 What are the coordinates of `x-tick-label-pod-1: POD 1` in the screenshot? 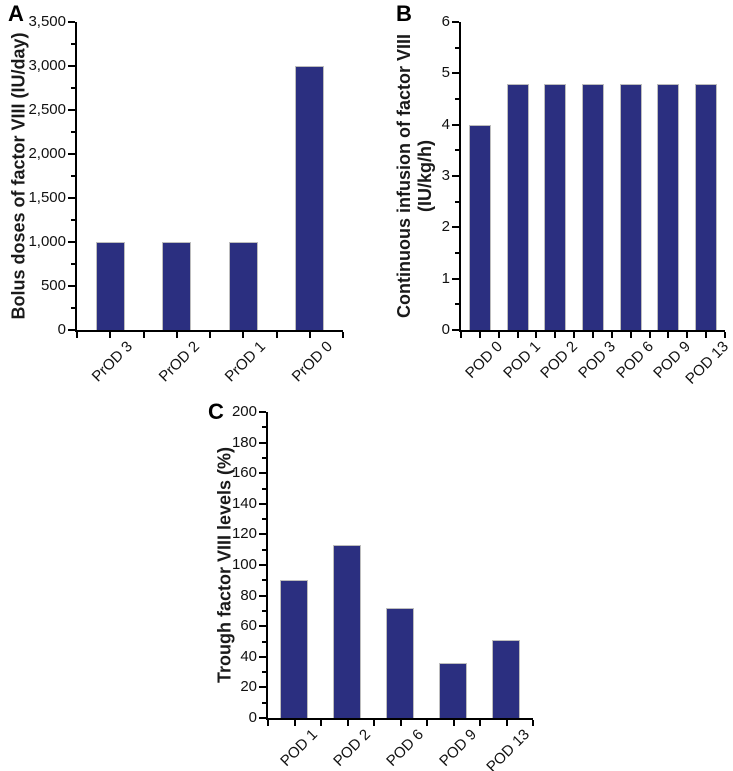 It's located at (299, 748).